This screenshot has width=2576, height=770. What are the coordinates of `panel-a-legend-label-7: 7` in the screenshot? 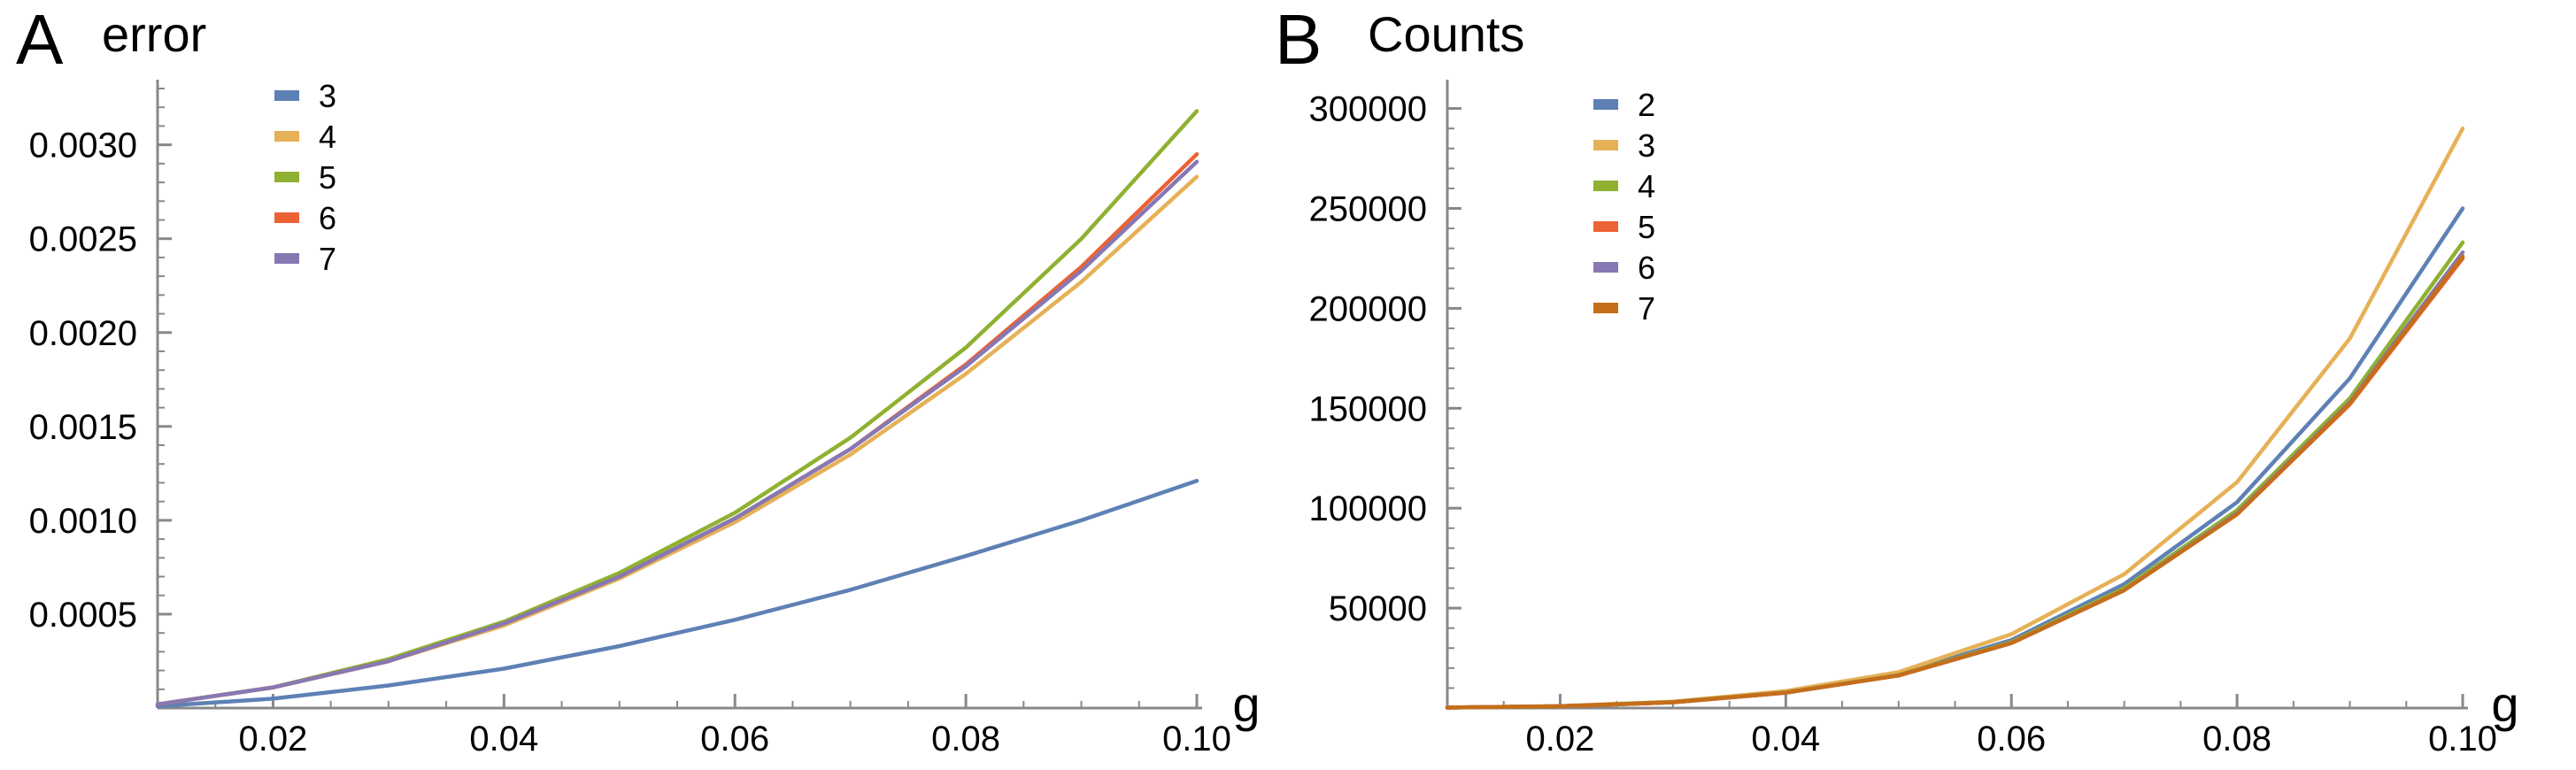 It's located at (327, 259).